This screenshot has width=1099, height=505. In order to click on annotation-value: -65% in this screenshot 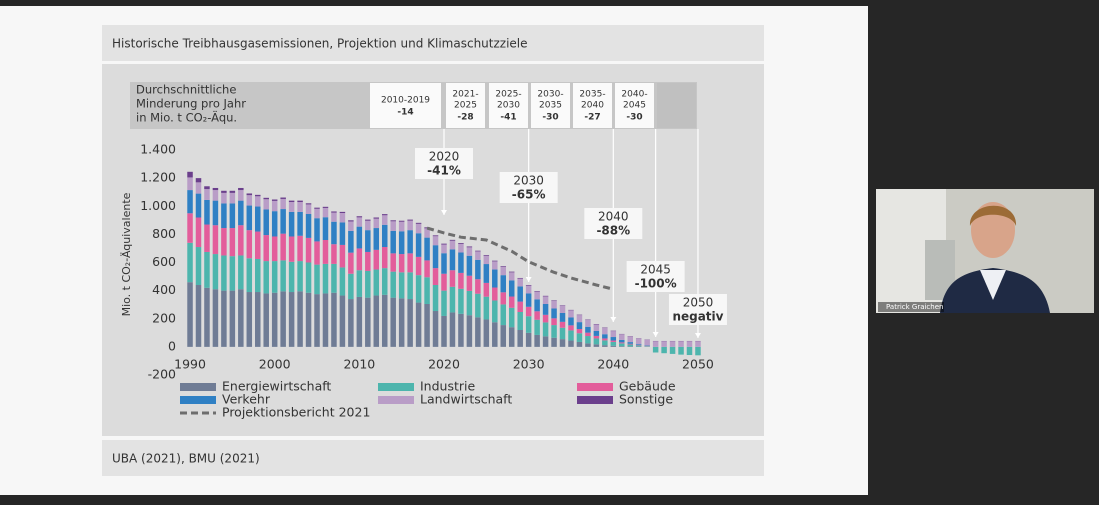, I will do `click(529, 195)`.